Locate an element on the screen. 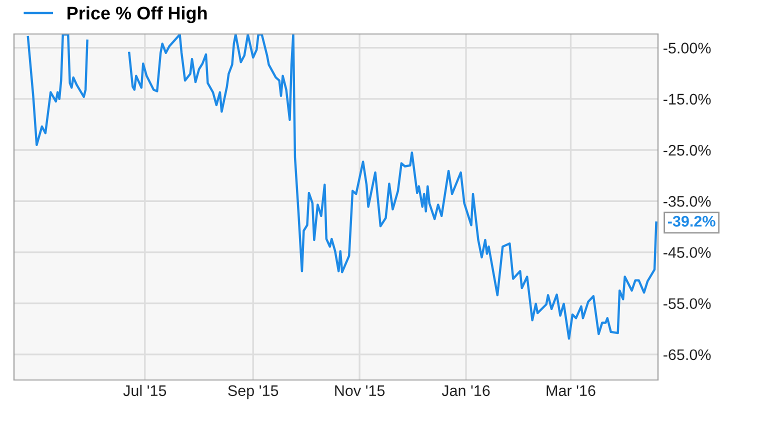 Image resolution: width=764 pixels, height=432 pixels. y-tick-label: -5.00% is located at coordinates (687, 48).